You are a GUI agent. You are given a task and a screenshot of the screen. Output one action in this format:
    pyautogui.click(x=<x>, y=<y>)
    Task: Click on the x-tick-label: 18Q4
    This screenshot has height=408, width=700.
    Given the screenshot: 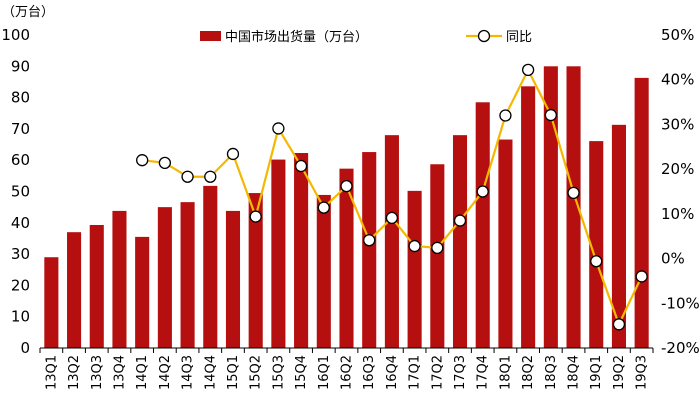 What is the action you would take?
    pyautogui.click(x=574, y=372)
    